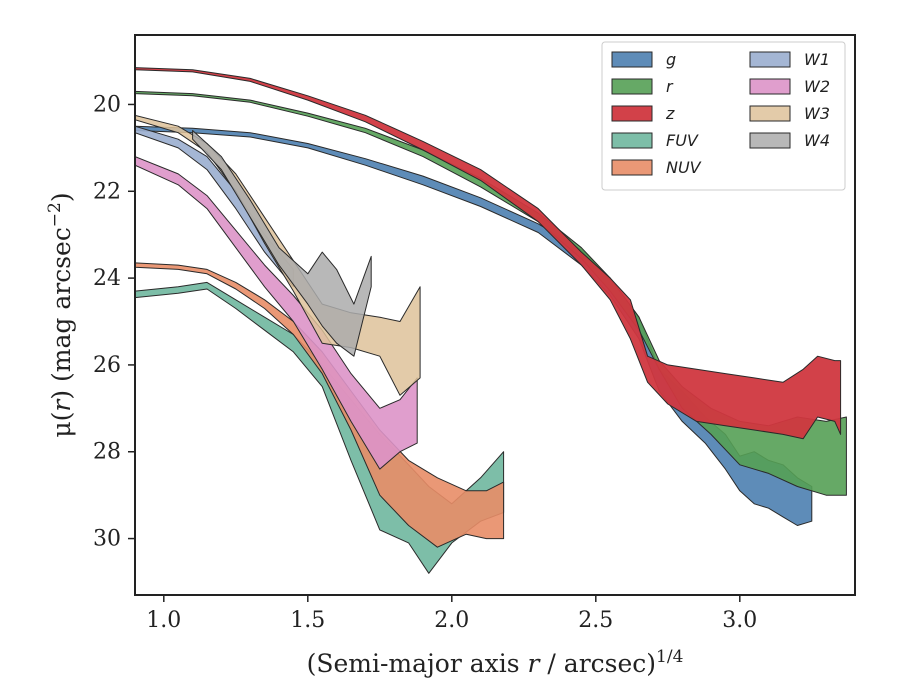  I want to click on legend-swatch-z, so click(632, 113).